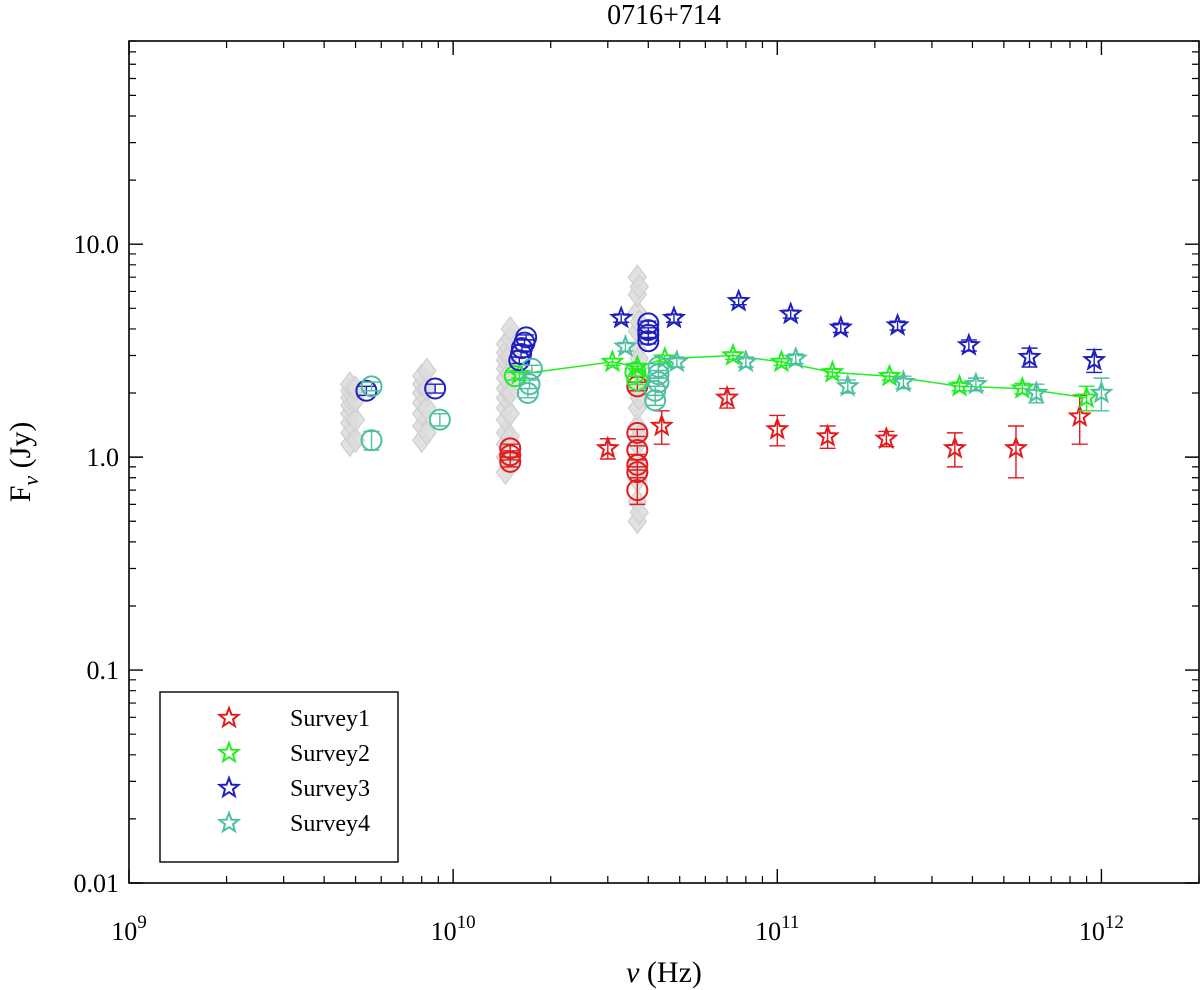 Image resolution: width=1200 pixels, height=990 pixels. I want to click on y-axis-main: F, so click(20, 494).